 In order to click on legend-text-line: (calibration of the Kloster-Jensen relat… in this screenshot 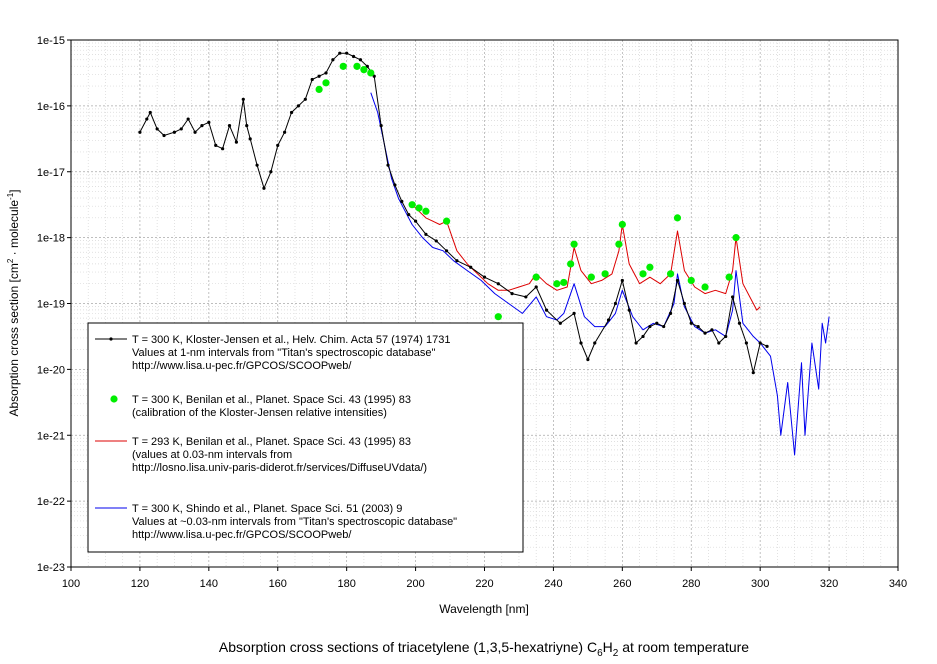, I will do `click(259, 413)`.